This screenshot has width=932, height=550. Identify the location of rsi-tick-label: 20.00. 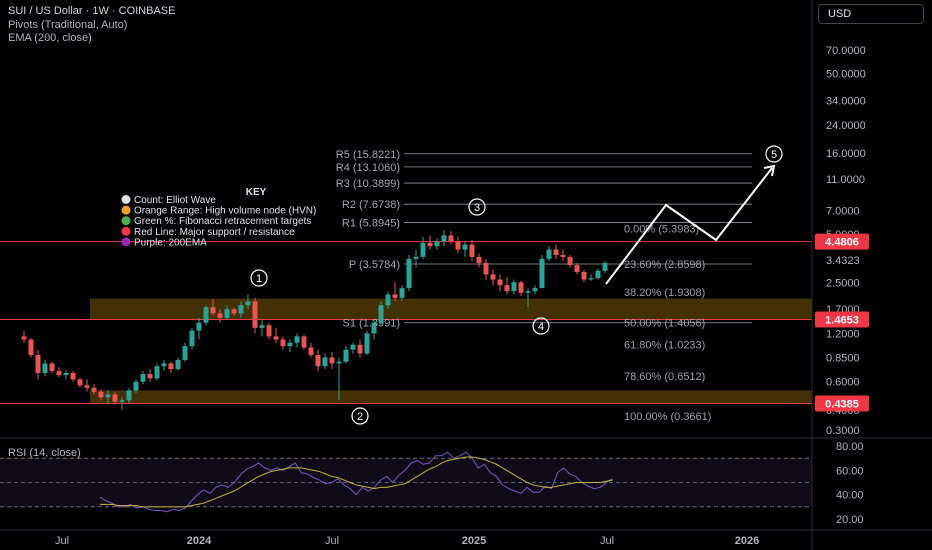
(850, 520).